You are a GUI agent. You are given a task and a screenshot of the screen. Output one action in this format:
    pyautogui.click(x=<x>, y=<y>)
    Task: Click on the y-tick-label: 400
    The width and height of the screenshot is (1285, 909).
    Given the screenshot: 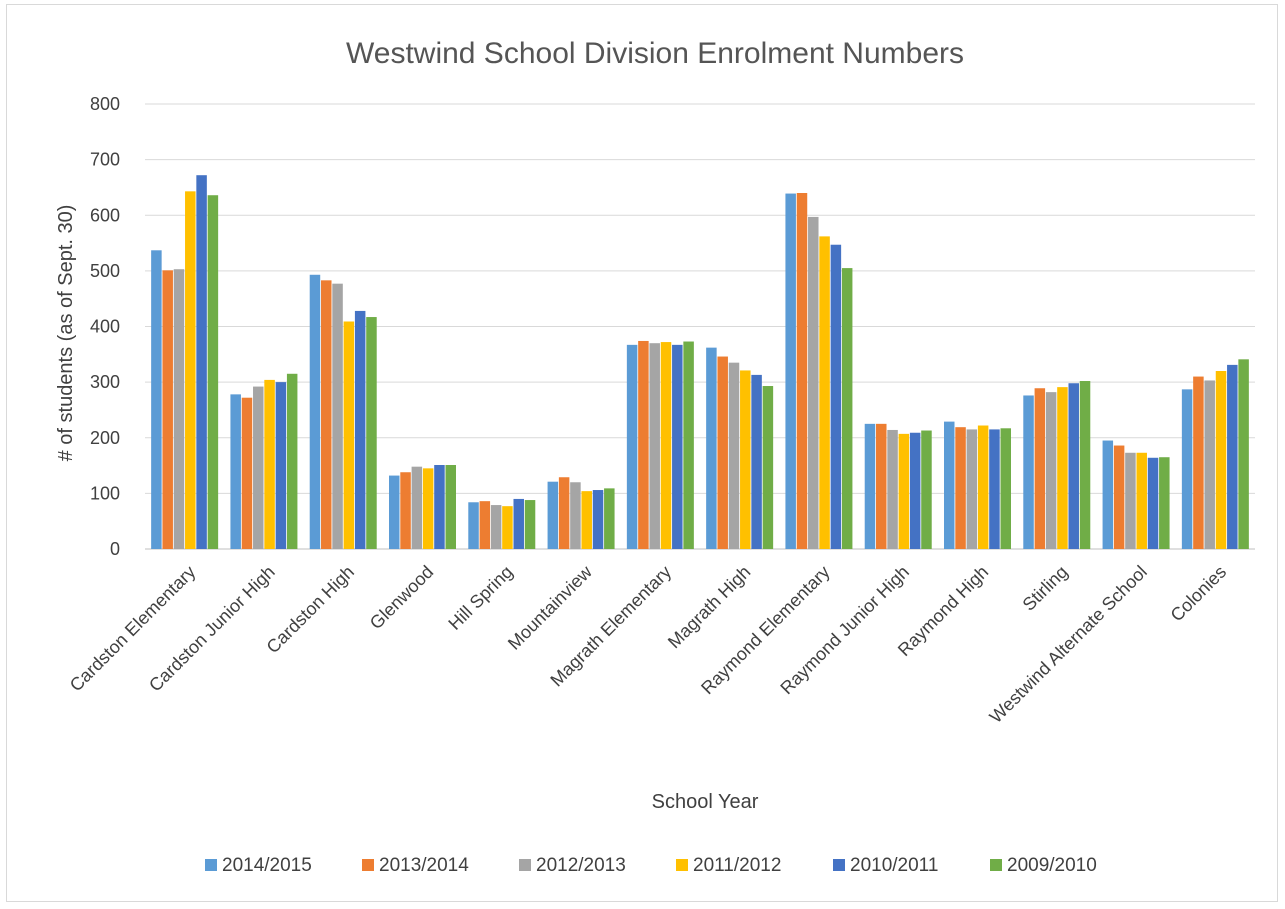 What is the action you would take?
    pyautogui.click(x=105, y=327)
    